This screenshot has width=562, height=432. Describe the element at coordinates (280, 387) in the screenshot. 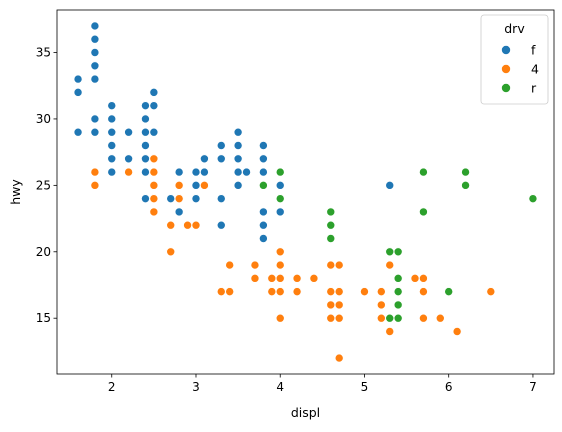

I see `x-tick-label: 4` at that location.